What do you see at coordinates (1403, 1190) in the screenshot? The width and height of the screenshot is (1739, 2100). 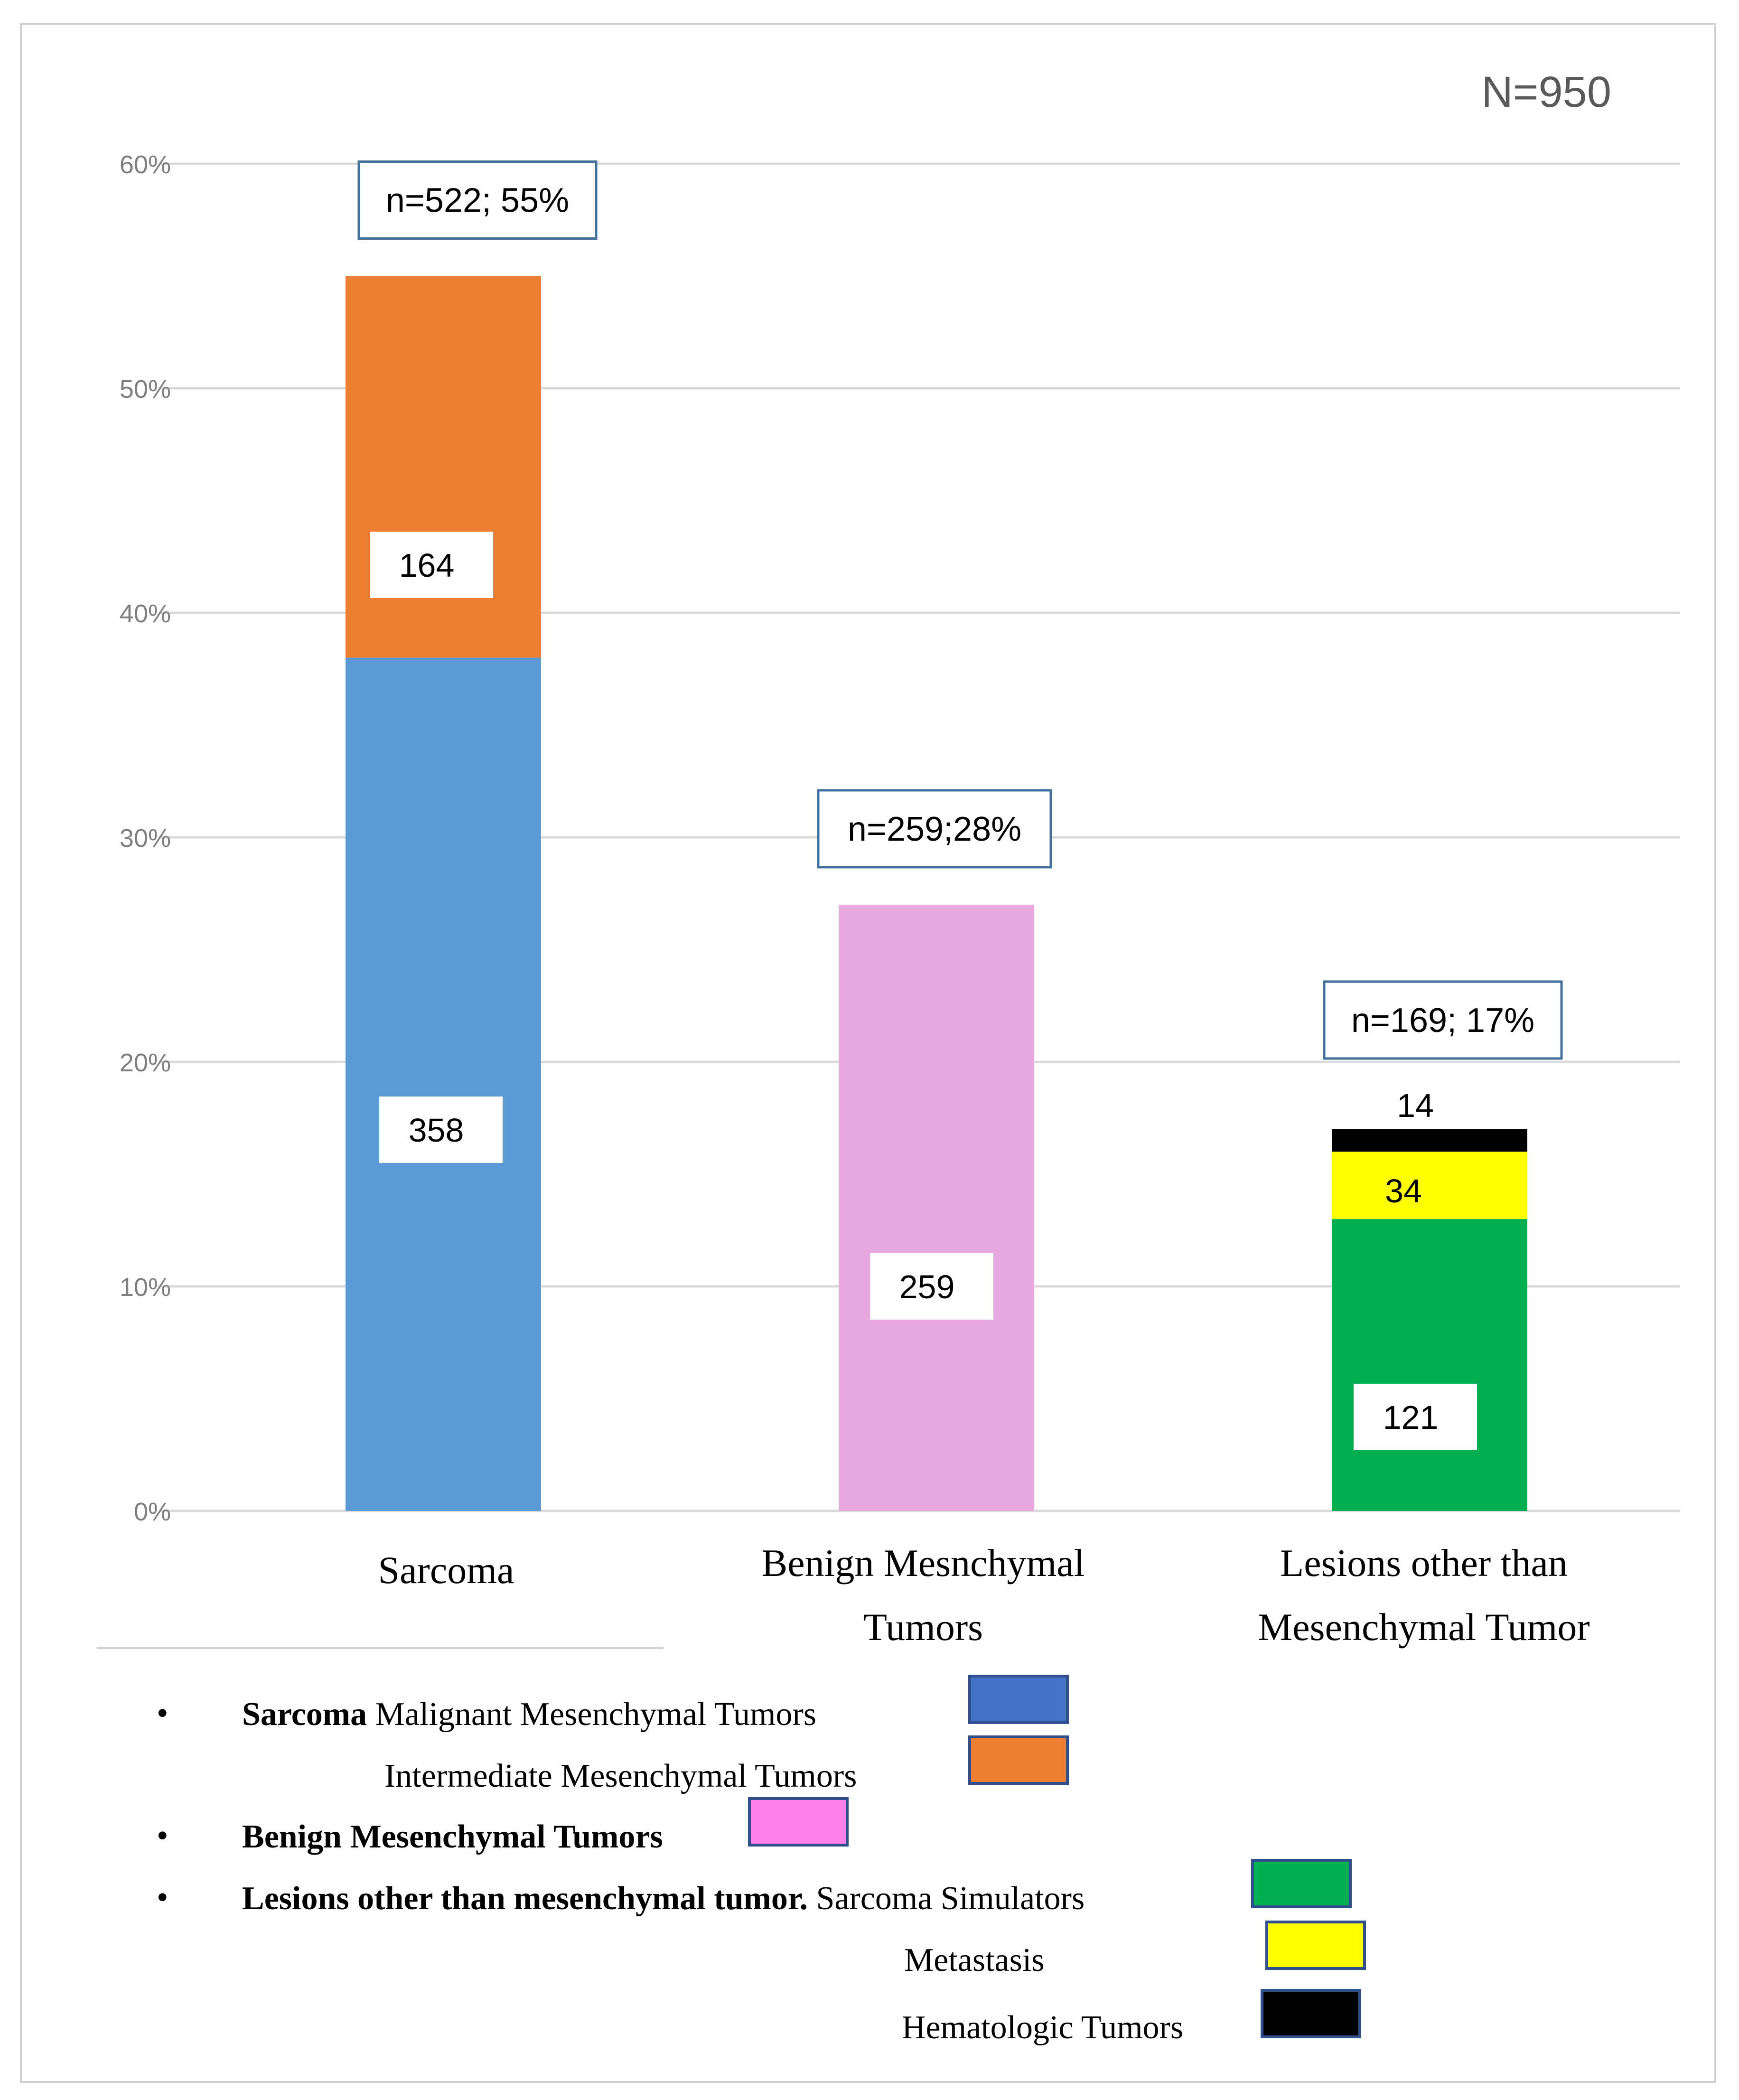 I see `segment-label: 34` at bounding box center [1403, 1190].